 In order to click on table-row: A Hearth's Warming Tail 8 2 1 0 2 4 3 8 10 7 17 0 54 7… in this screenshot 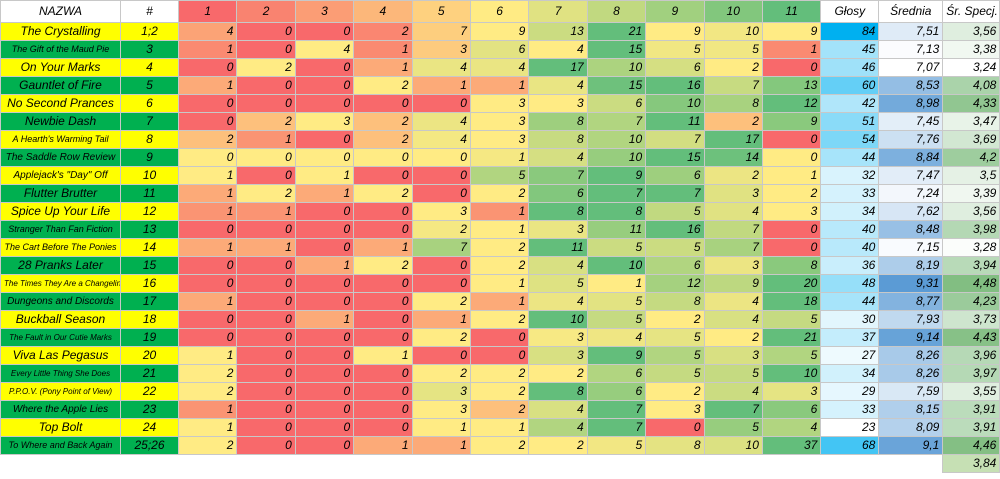, I will do `click(500, 139)`.